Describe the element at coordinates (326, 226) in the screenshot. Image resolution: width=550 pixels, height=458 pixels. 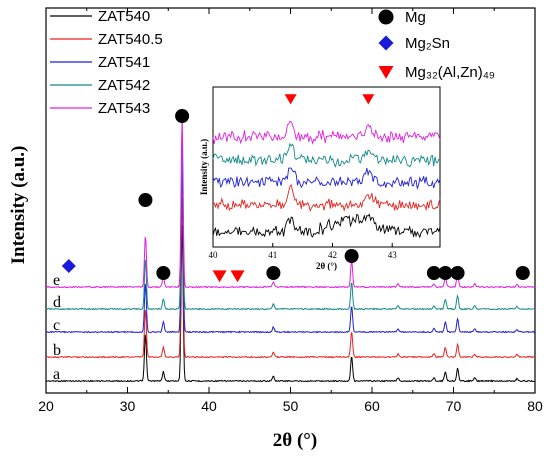
I see `inset-series-ZAT540` at that location.